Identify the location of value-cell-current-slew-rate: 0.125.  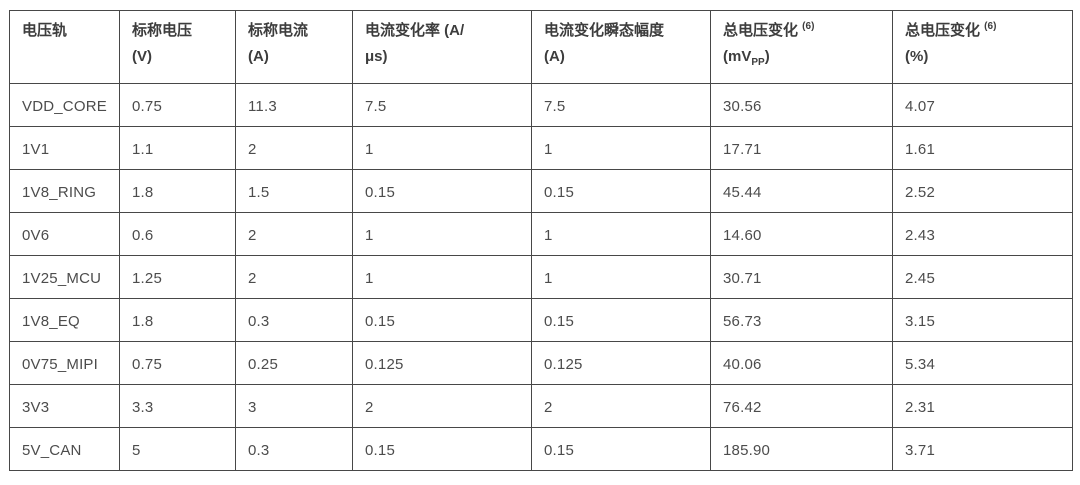
(442, 363).